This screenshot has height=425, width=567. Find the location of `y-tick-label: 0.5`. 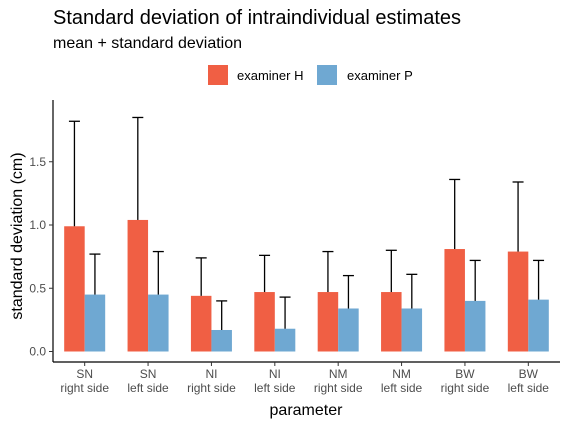

y-tick-label: 0.5 is located at coordinates (37, 288).